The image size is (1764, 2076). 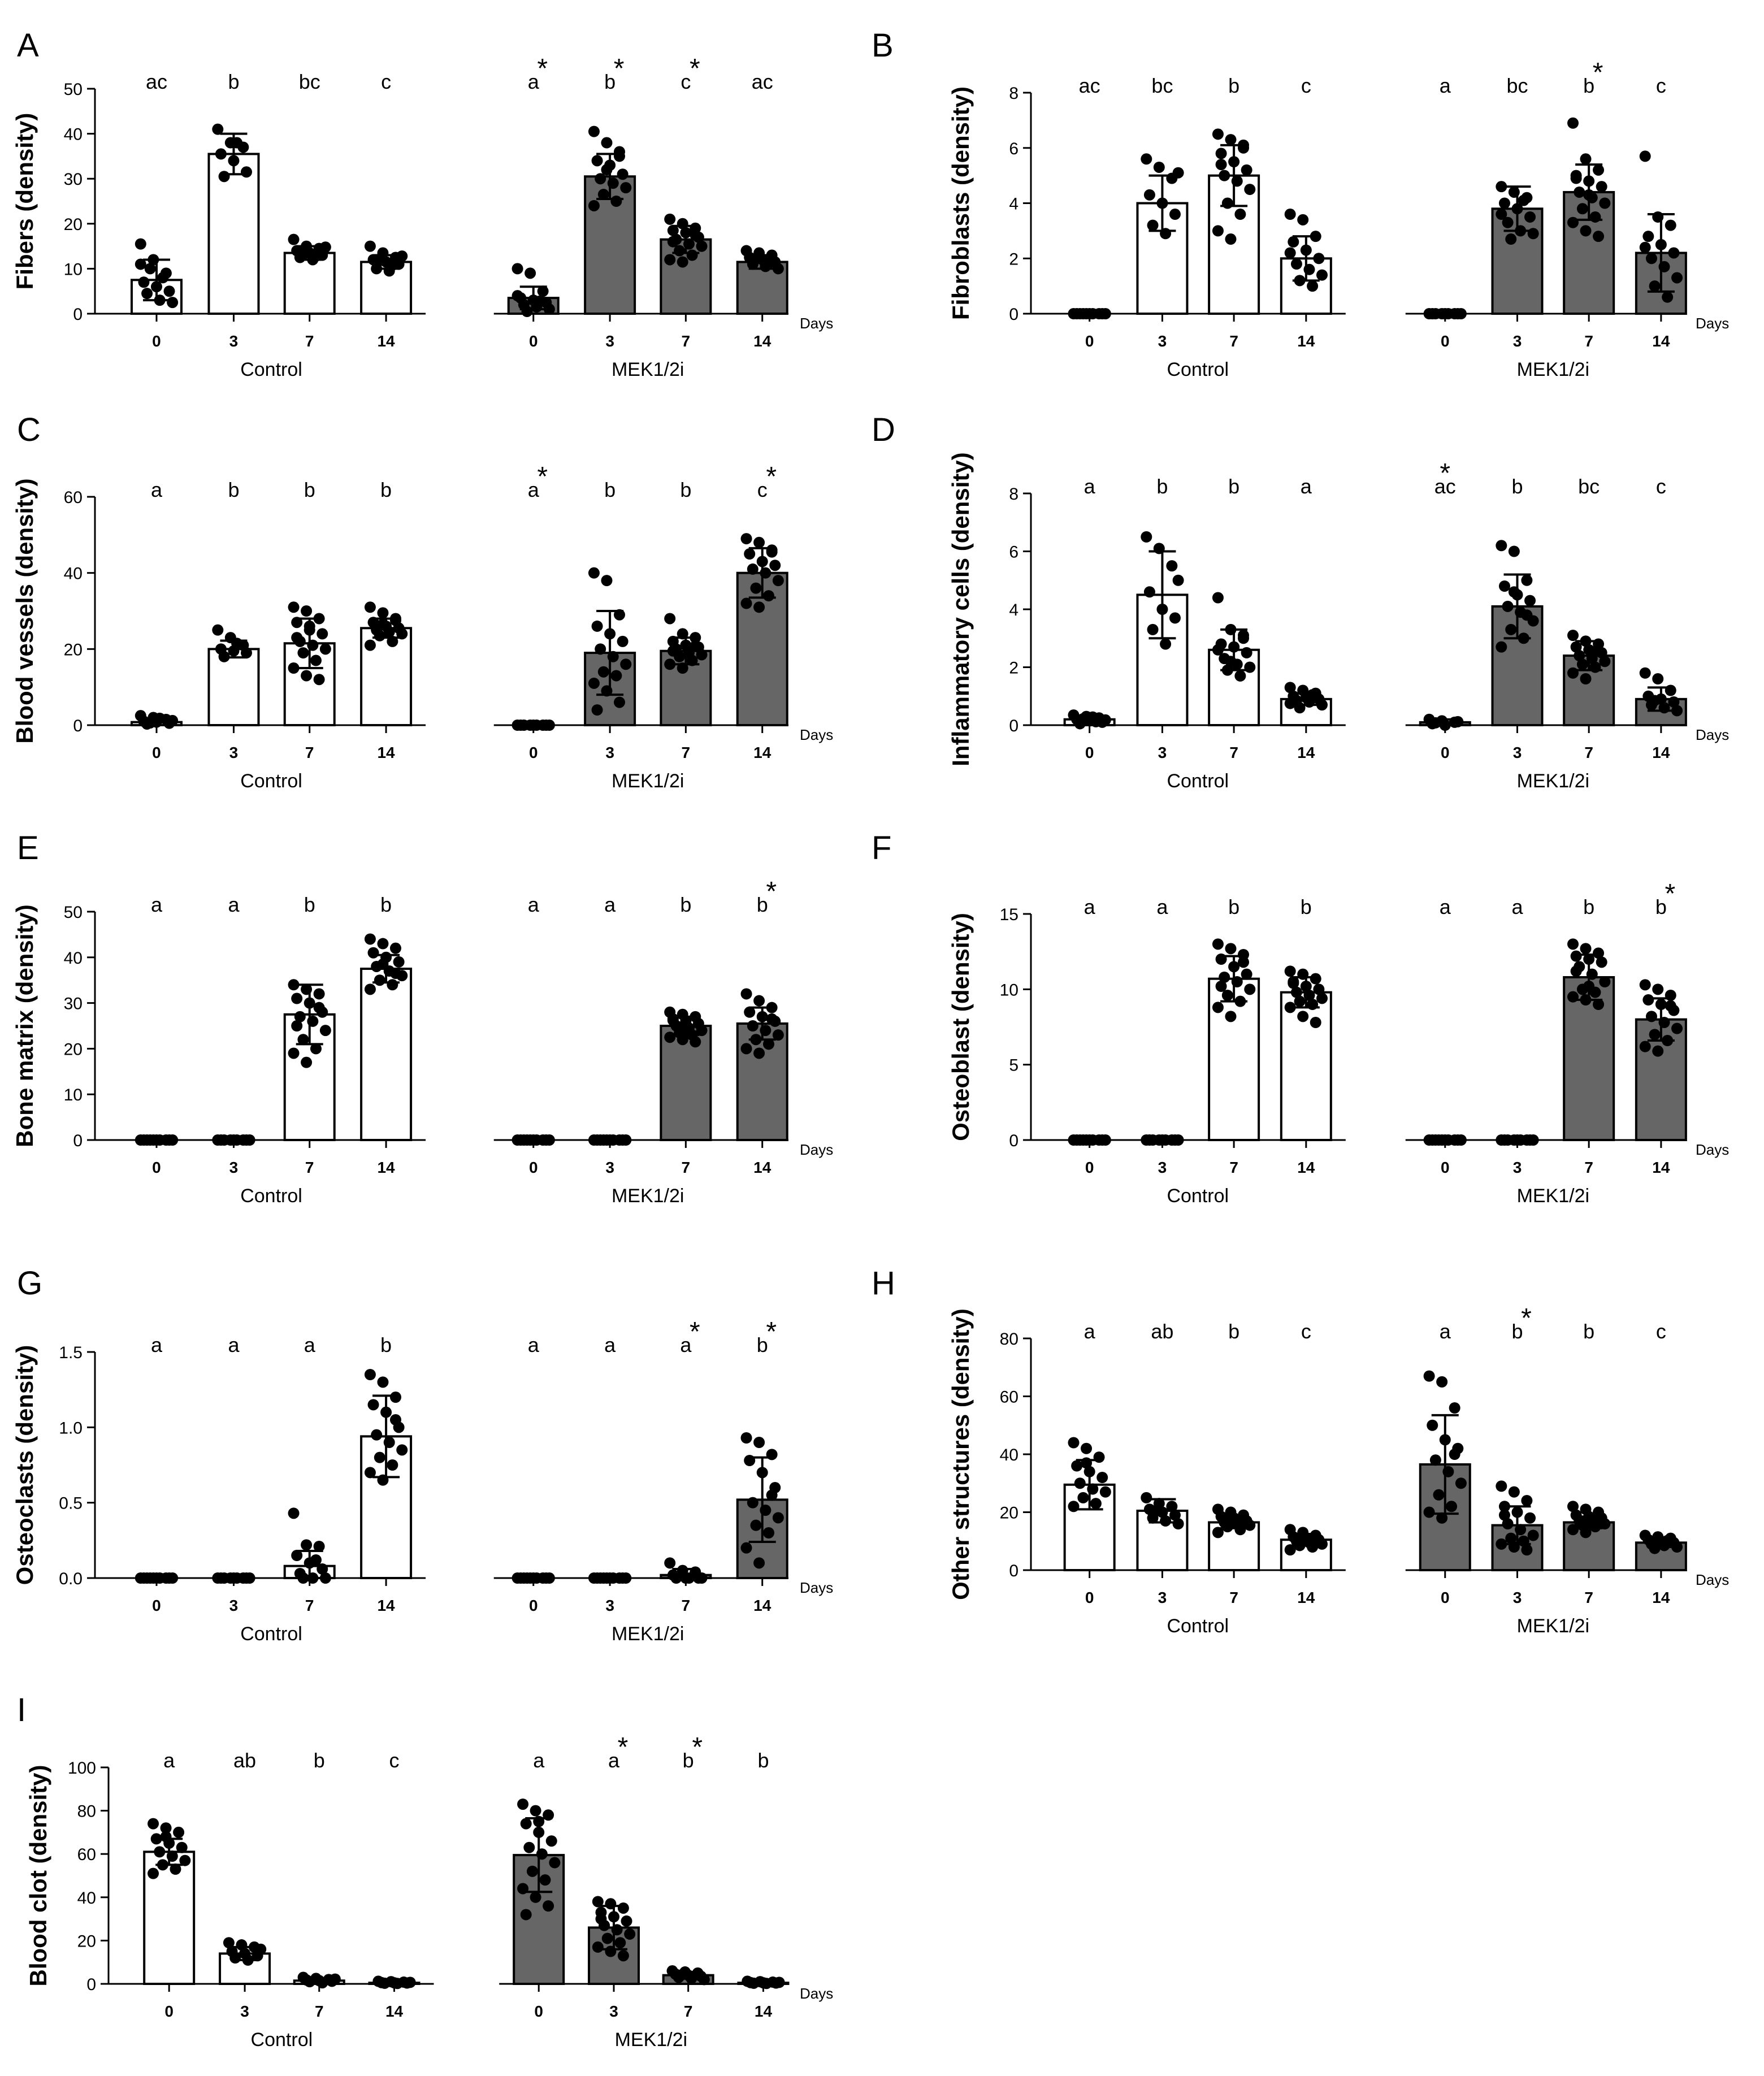 What do you see at coordinates (21, 1710) in the screenshot?
I see `panel-letter: I` at bounding box center [21, 1710].